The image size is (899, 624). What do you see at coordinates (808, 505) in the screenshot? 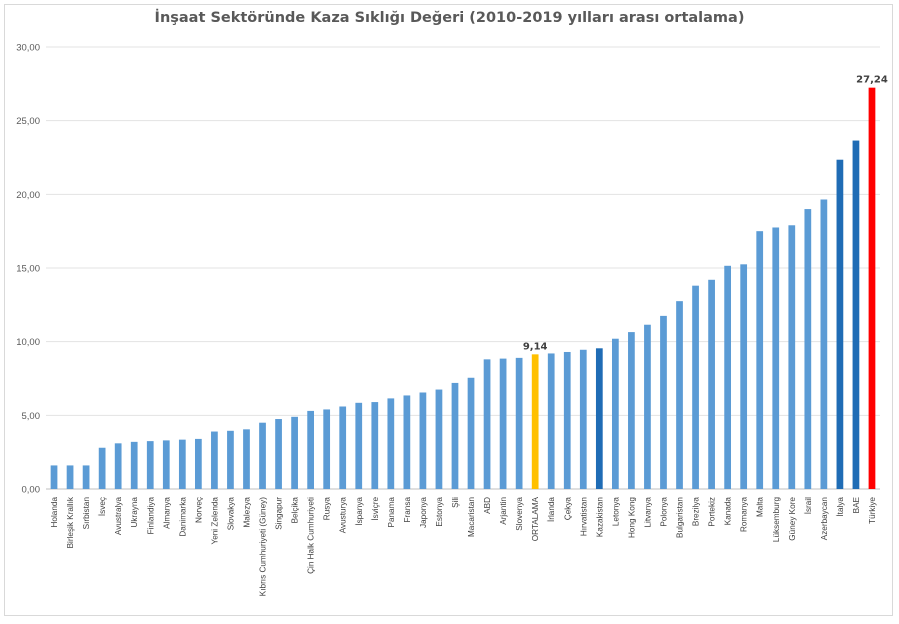
I see `x-tick-label: İsrail` at bounding box center [808, 505].